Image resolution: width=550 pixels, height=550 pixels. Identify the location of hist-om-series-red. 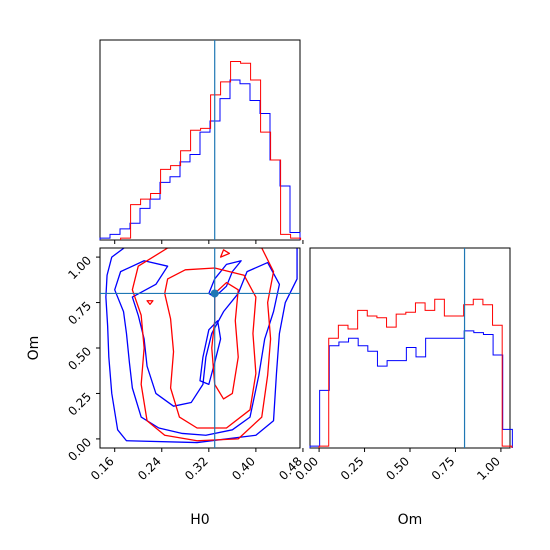
(415, 373).